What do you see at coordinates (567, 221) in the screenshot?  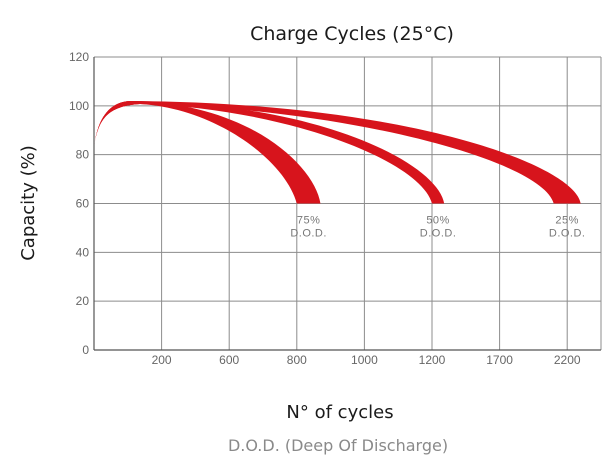 I see `dod-label-percent: 25%` at bounding box center [567, 221].